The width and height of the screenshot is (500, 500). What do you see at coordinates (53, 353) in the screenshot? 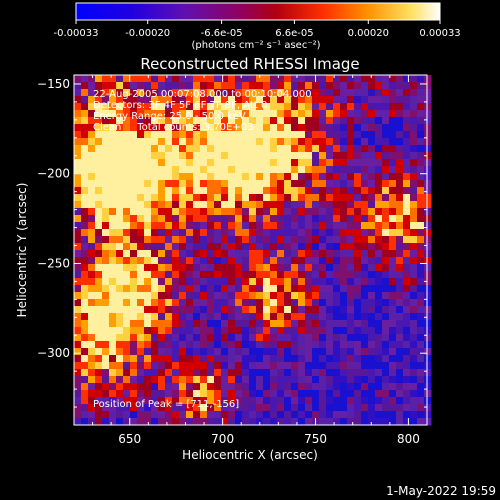
I see `y-tick-label: −300` at bounding box center [53, 353].